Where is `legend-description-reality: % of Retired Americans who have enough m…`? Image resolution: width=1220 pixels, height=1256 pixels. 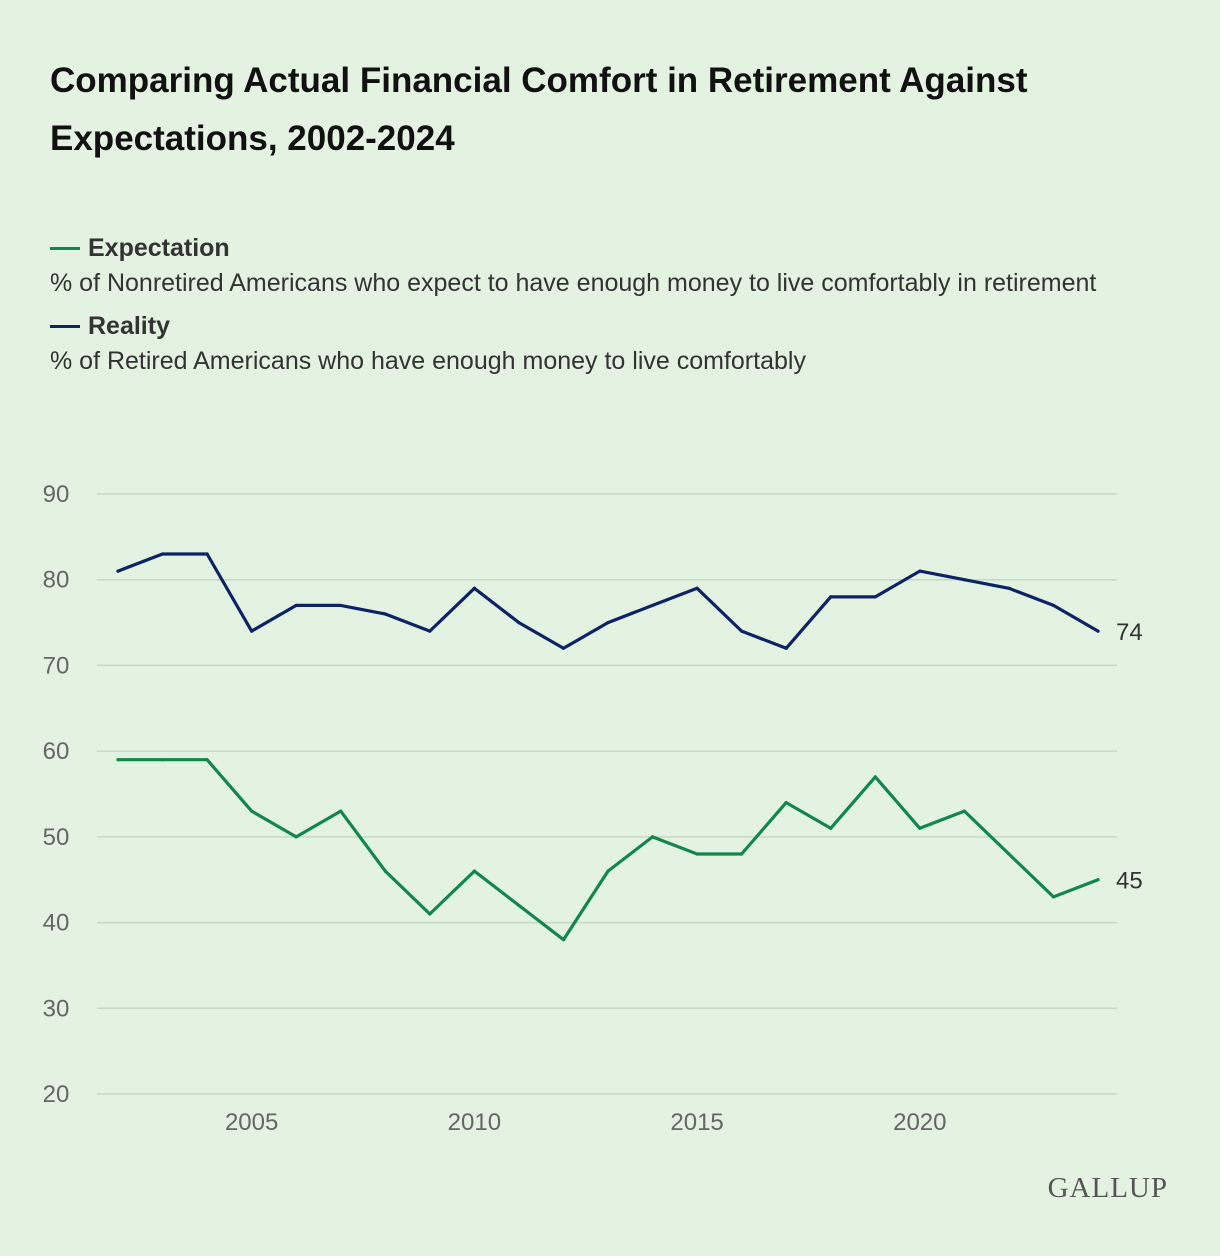 legend-description-reality: % of Retired Americans who have enough m… is located at coordinates (428, 361).